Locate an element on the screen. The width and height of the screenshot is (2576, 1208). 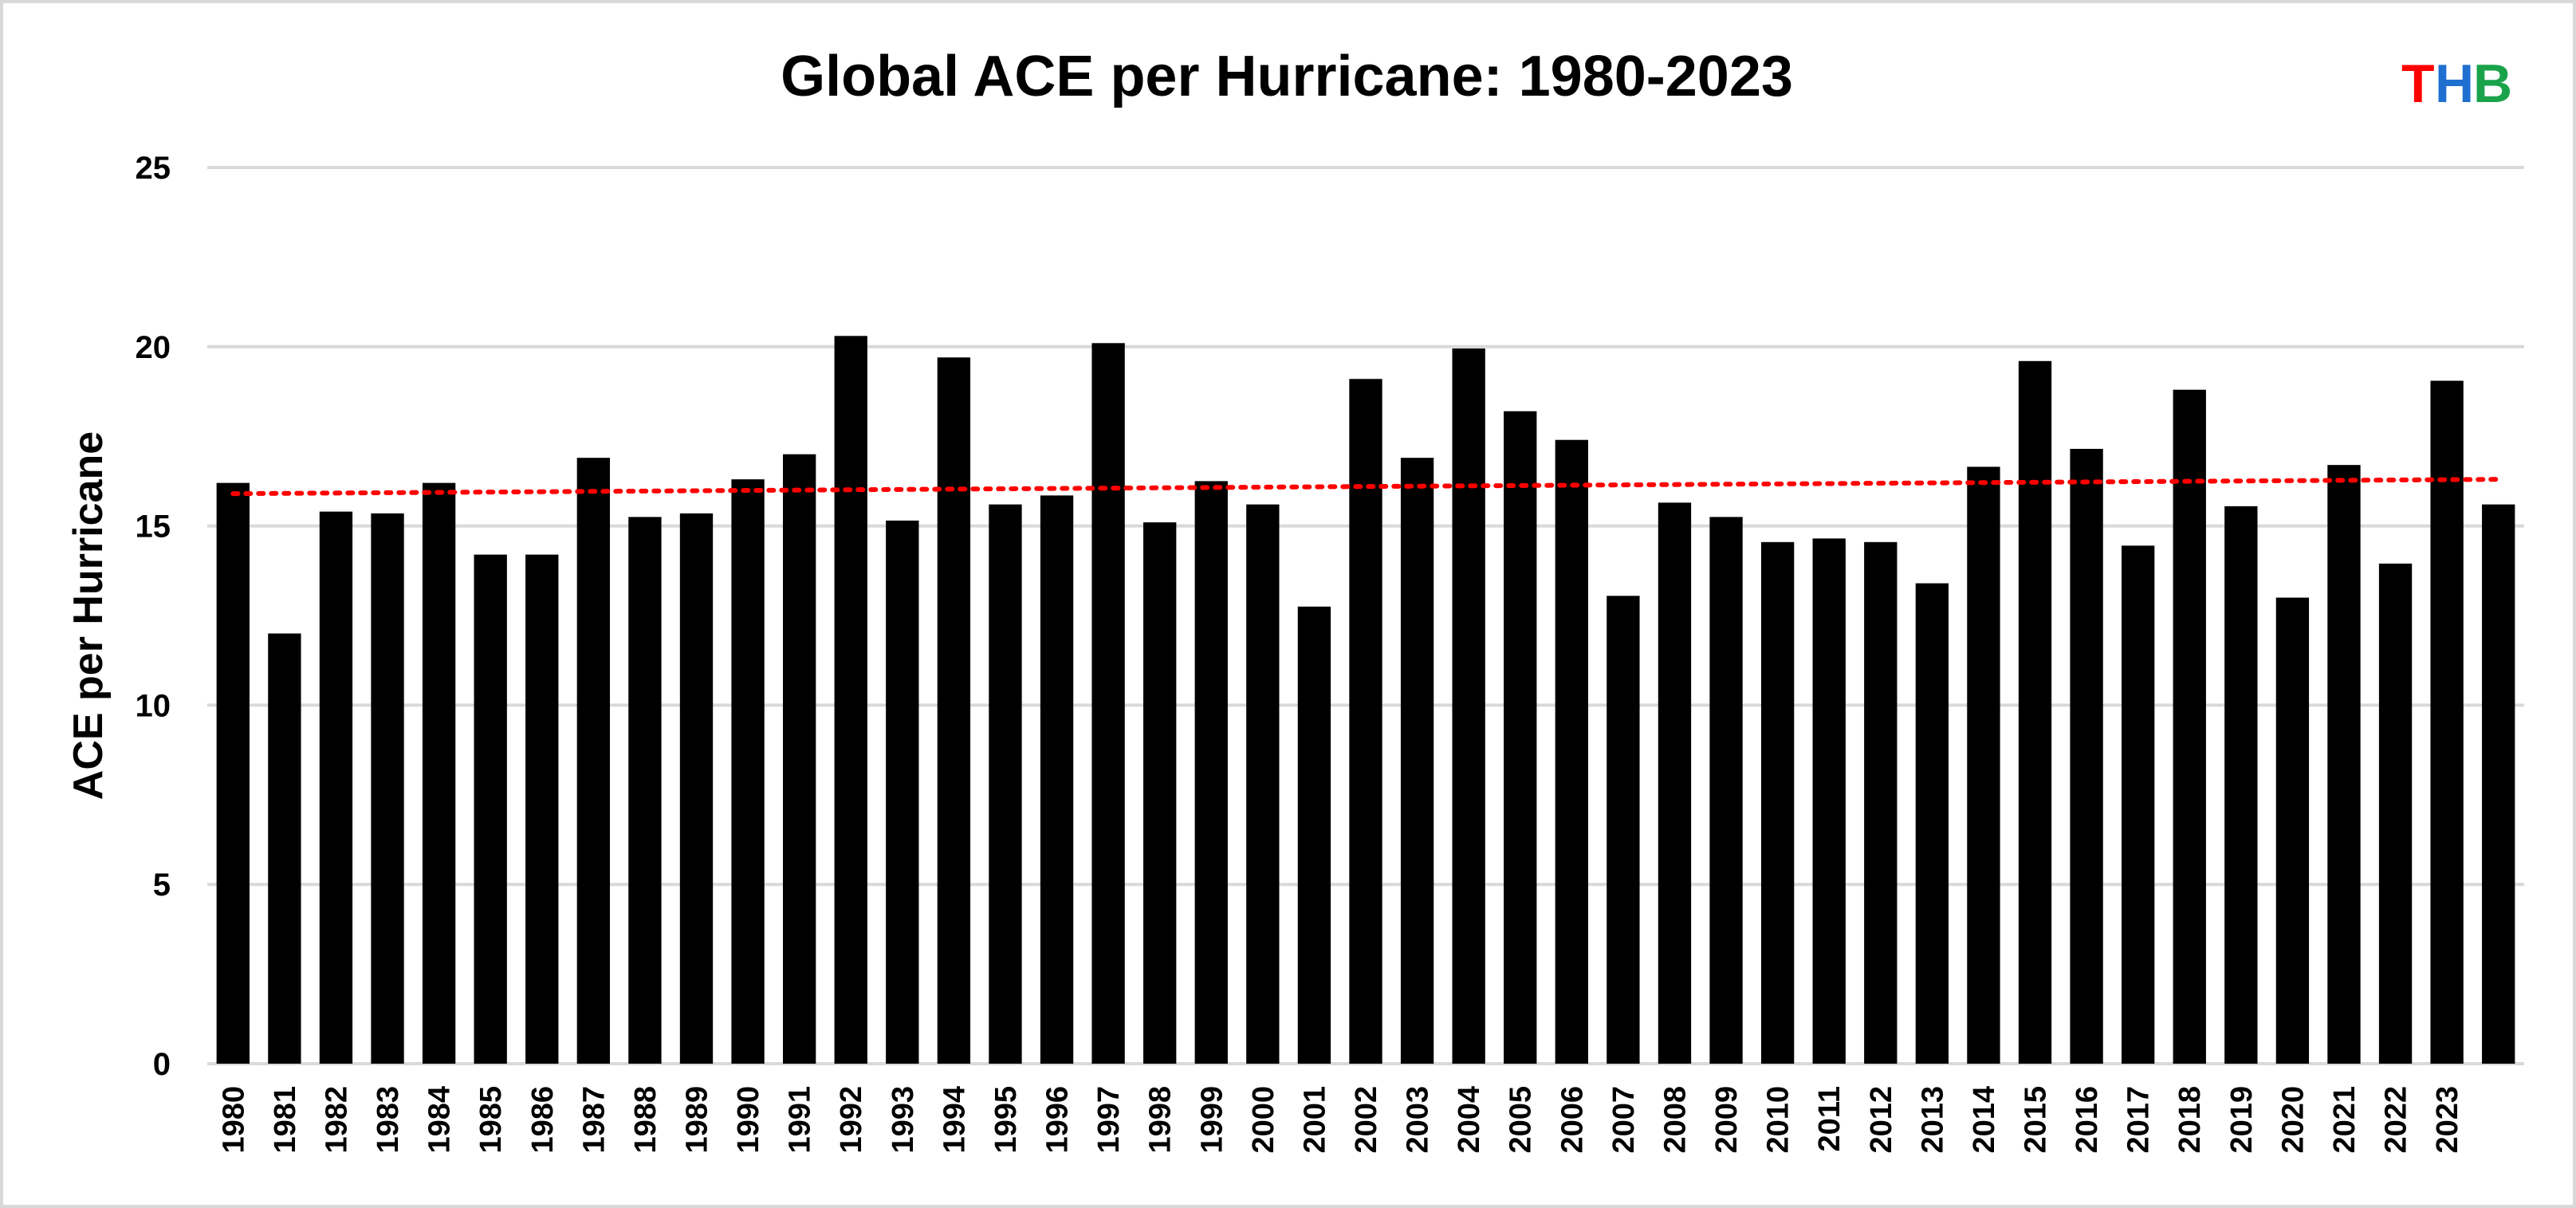
bar-1991 is located at coordinates (799, 759).